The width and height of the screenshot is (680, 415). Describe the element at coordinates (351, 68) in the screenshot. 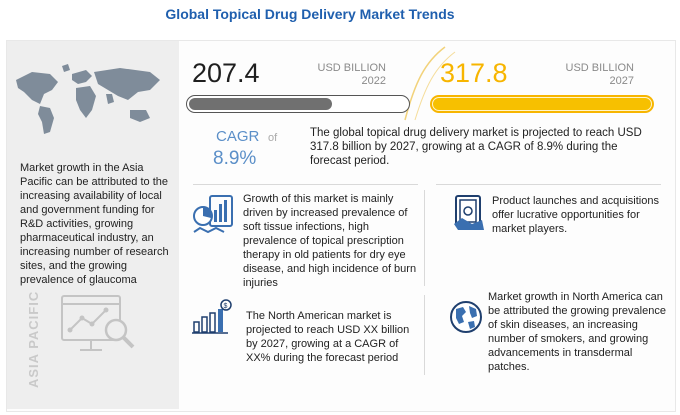

I see `market-2022-unit: USD BILLION` at that location.